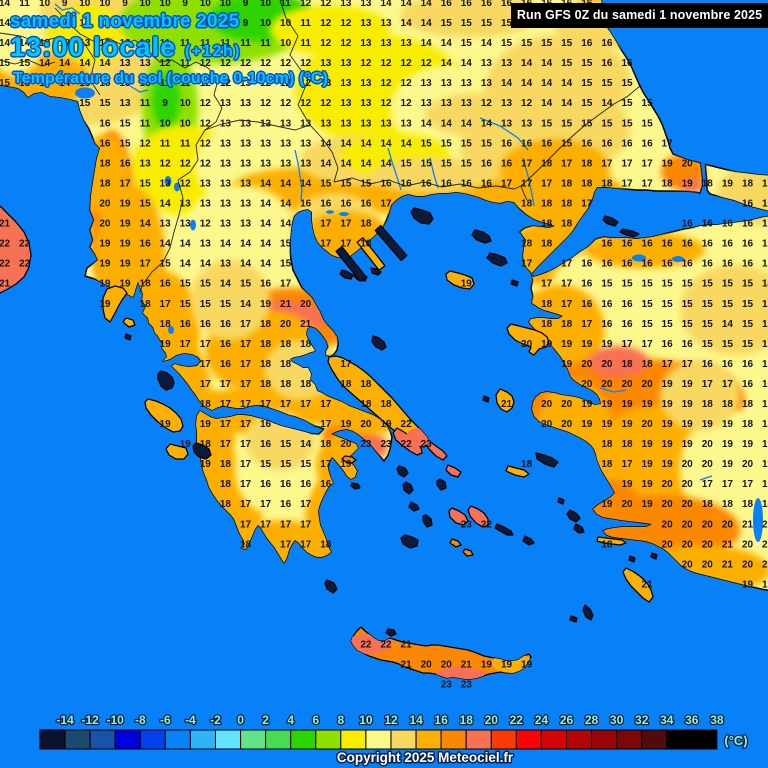 The height and width of the screenshot is (768, 768). Describe the element at coordinates (717, 720) in the screenshot. I see `svg-text: 38` at that location.